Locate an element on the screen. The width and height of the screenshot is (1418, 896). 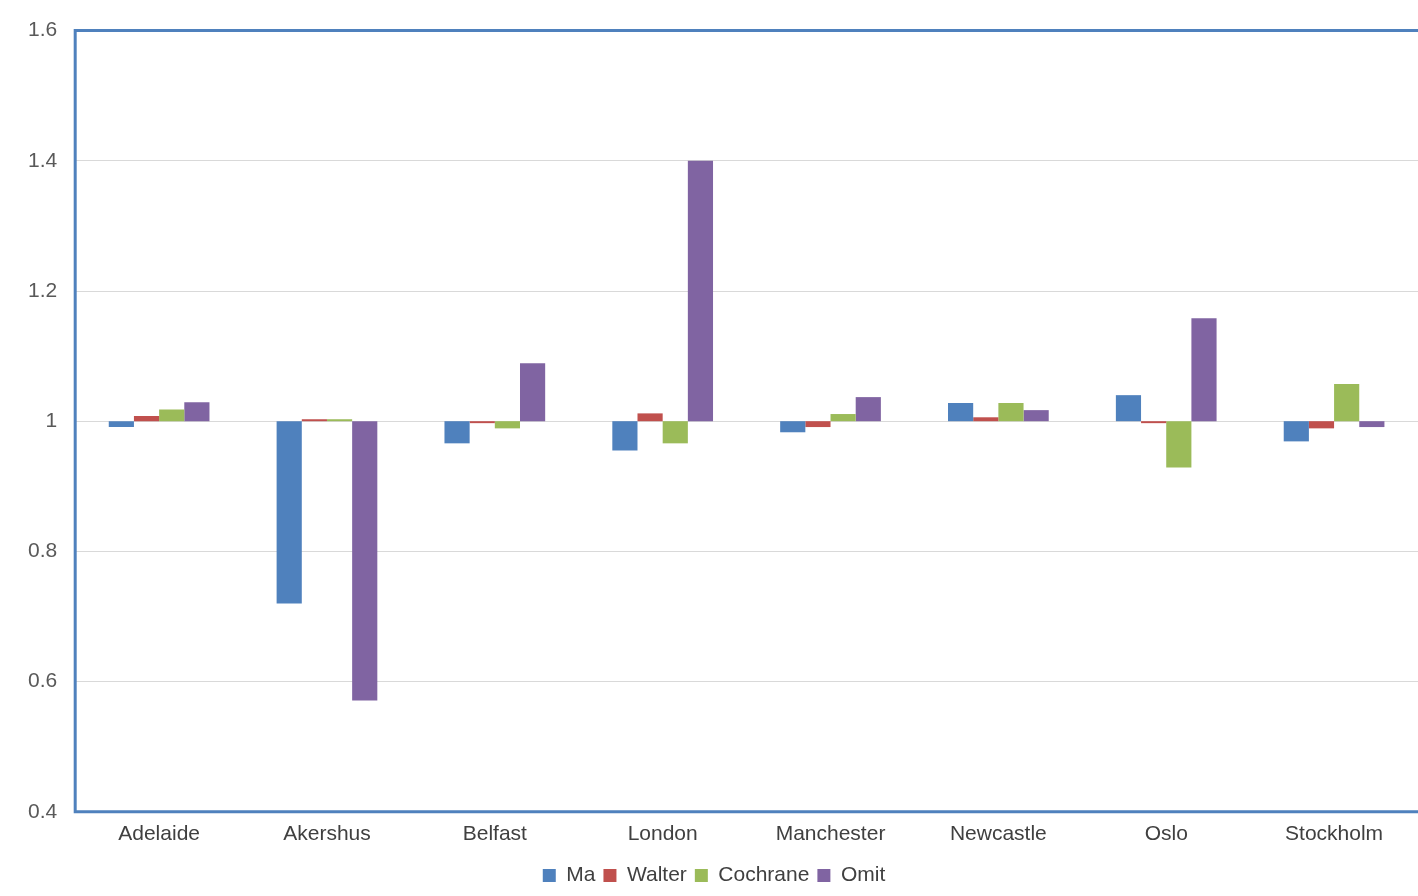
y-tick-label: 1.2 is located at coordinates (42, 289).